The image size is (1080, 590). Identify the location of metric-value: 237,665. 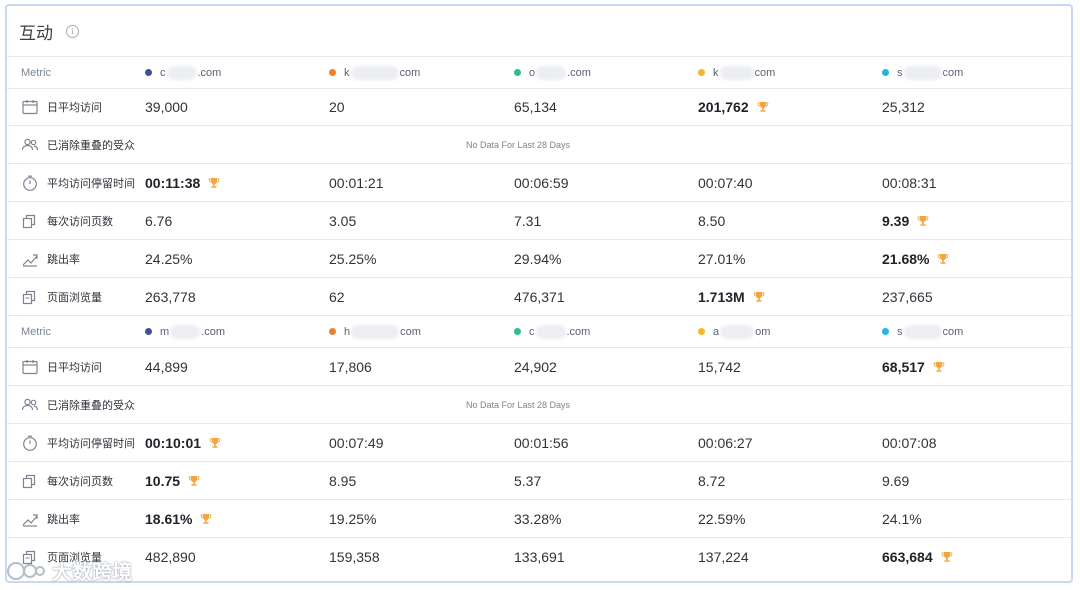
(976, 297).